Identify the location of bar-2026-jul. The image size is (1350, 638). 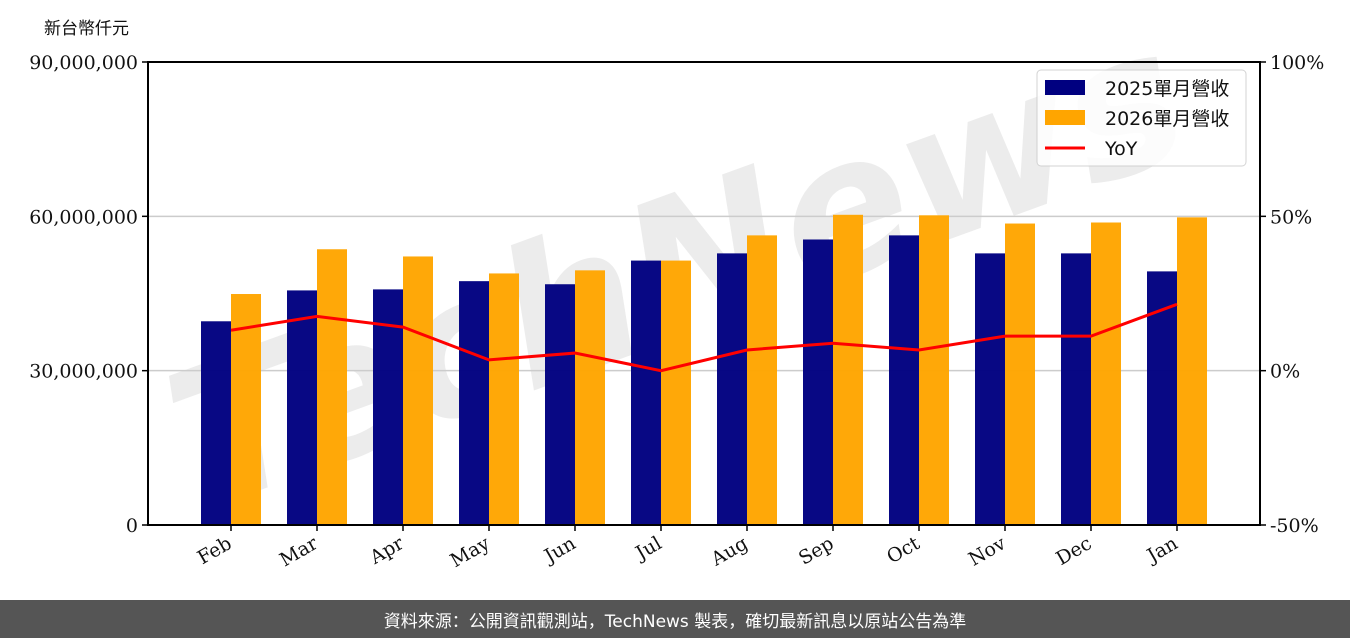
(676, 392).